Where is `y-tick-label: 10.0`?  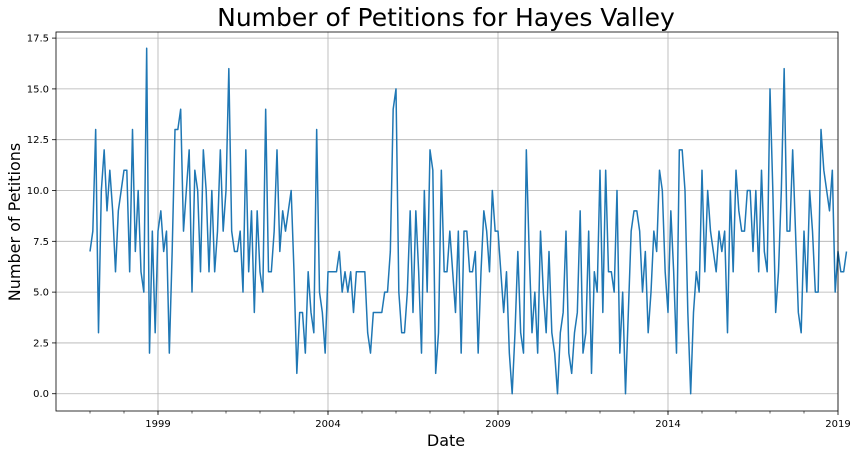 y-tick-label: 10.0 is located at coordinates (38, 191).